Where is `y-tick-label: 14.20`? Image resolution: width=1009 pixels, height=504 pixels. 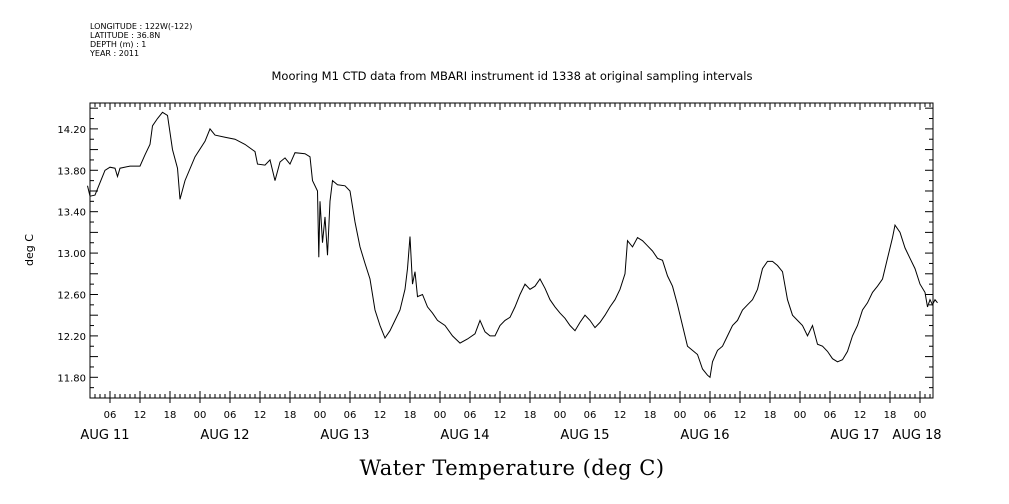
y-tick-label: 14.20 is located at coordinates (71, 130).